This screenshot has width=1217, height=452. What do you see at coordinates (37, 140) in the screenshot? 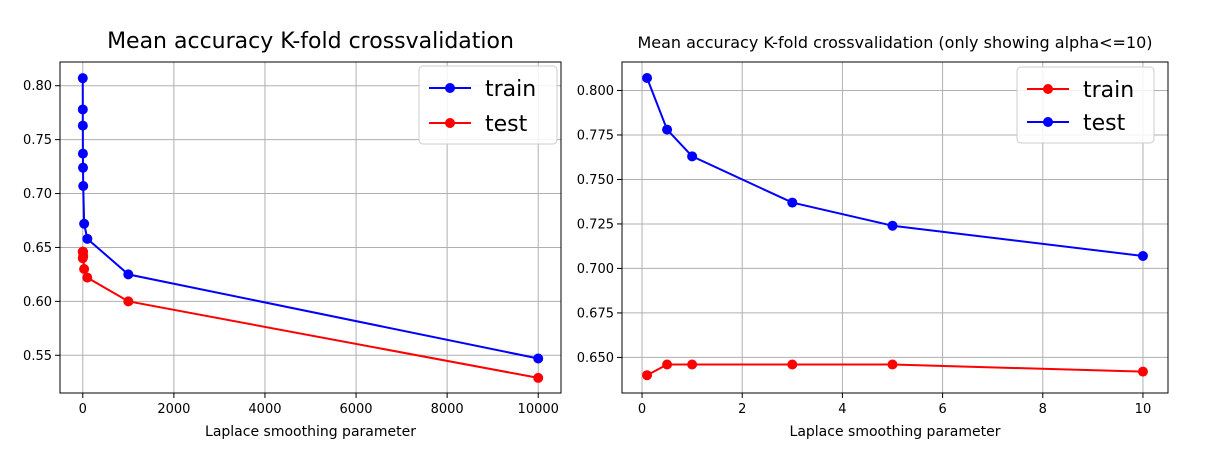
I see `y-tick-label: 0.75` at bounding box center [37, 140].